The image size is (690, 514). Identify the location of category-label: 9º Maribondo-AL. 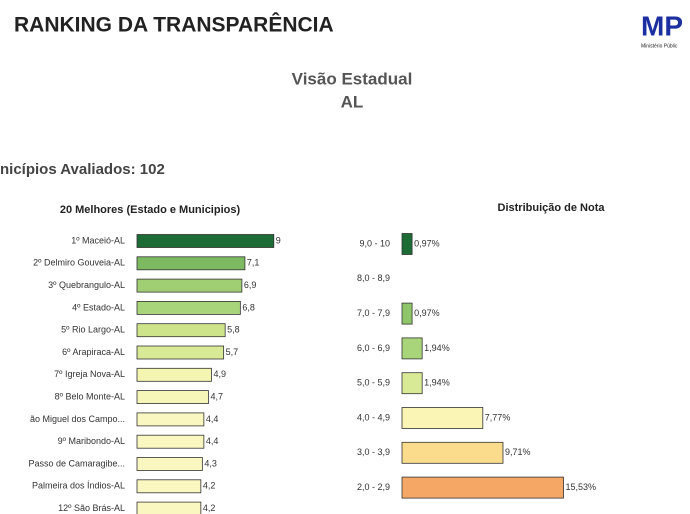
(91, 441).